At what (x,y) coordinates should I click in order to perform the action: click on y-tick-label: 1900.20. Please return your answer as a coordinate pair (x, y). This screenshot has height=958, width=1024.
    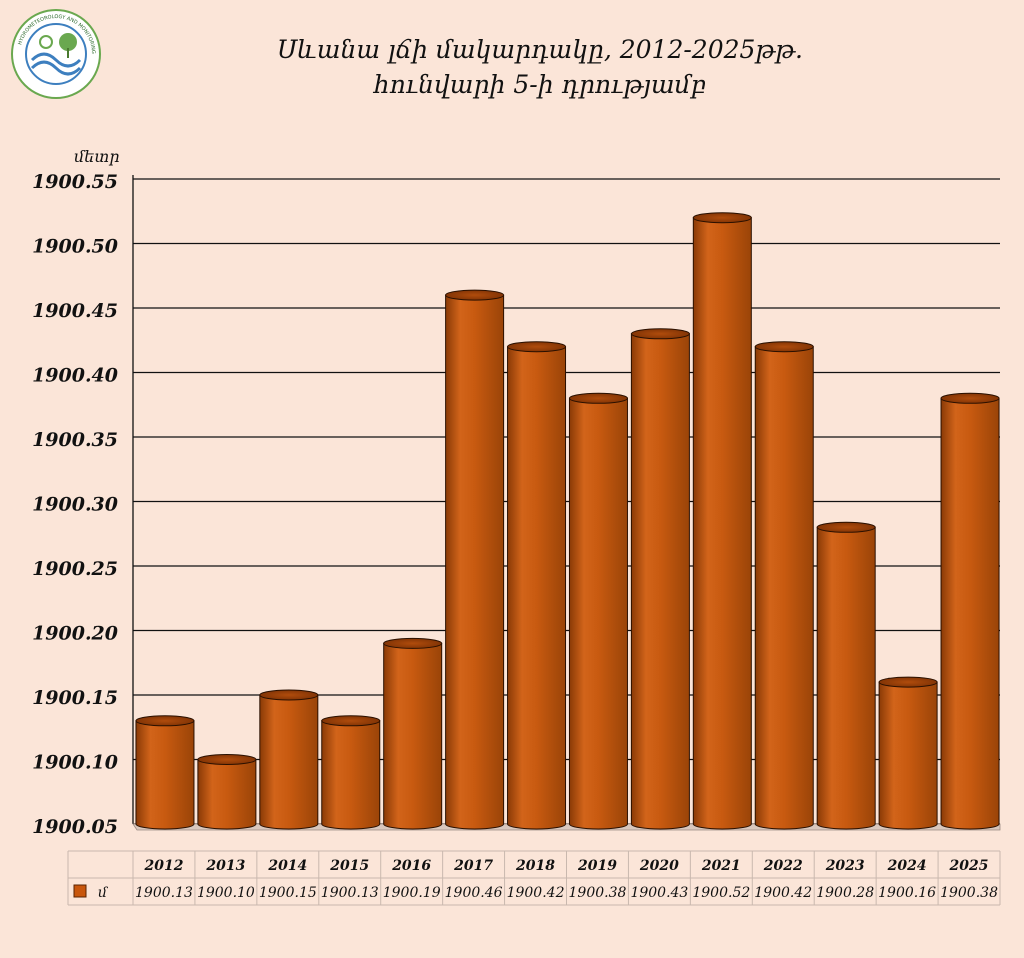
    Looking at the image, I should click on (75, 634).